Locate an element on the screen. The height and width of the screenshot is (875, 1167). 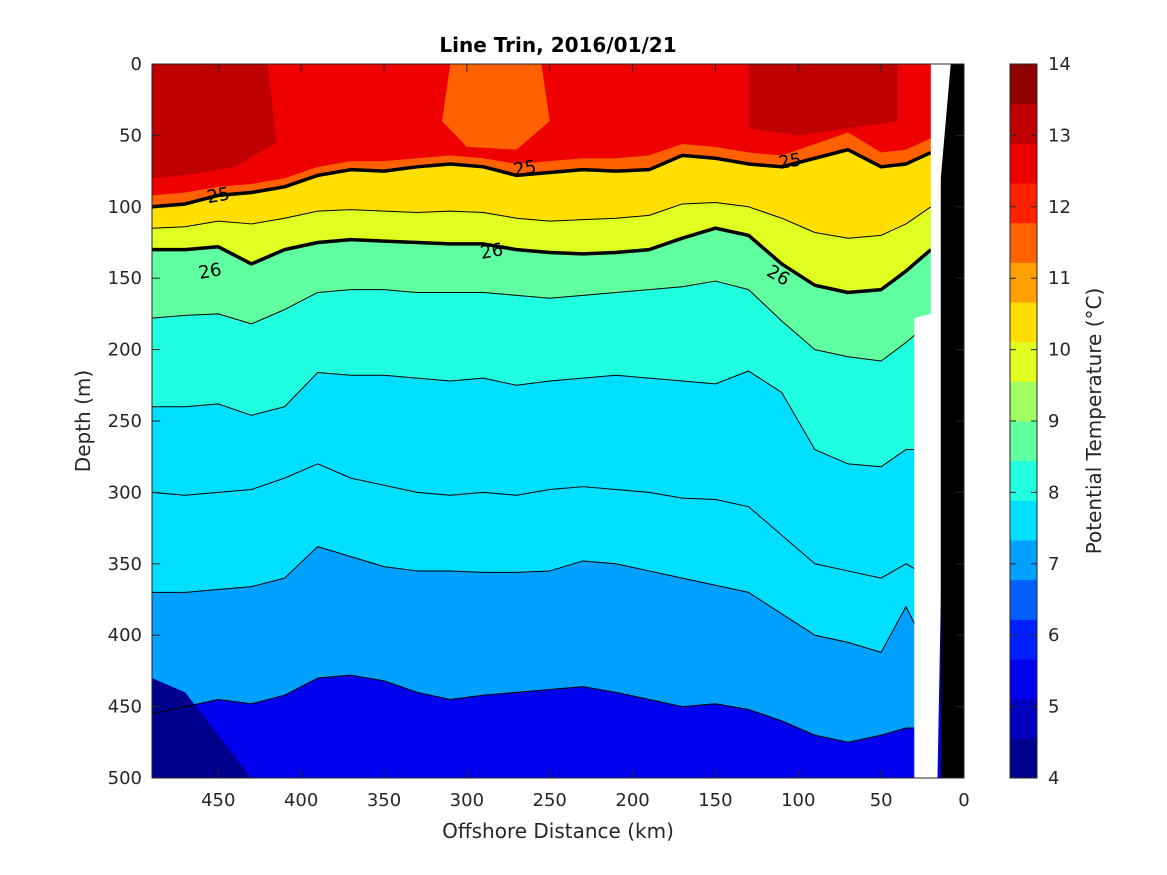
colorbar-tick-label: 13 is located at coordinates (1059, 135).